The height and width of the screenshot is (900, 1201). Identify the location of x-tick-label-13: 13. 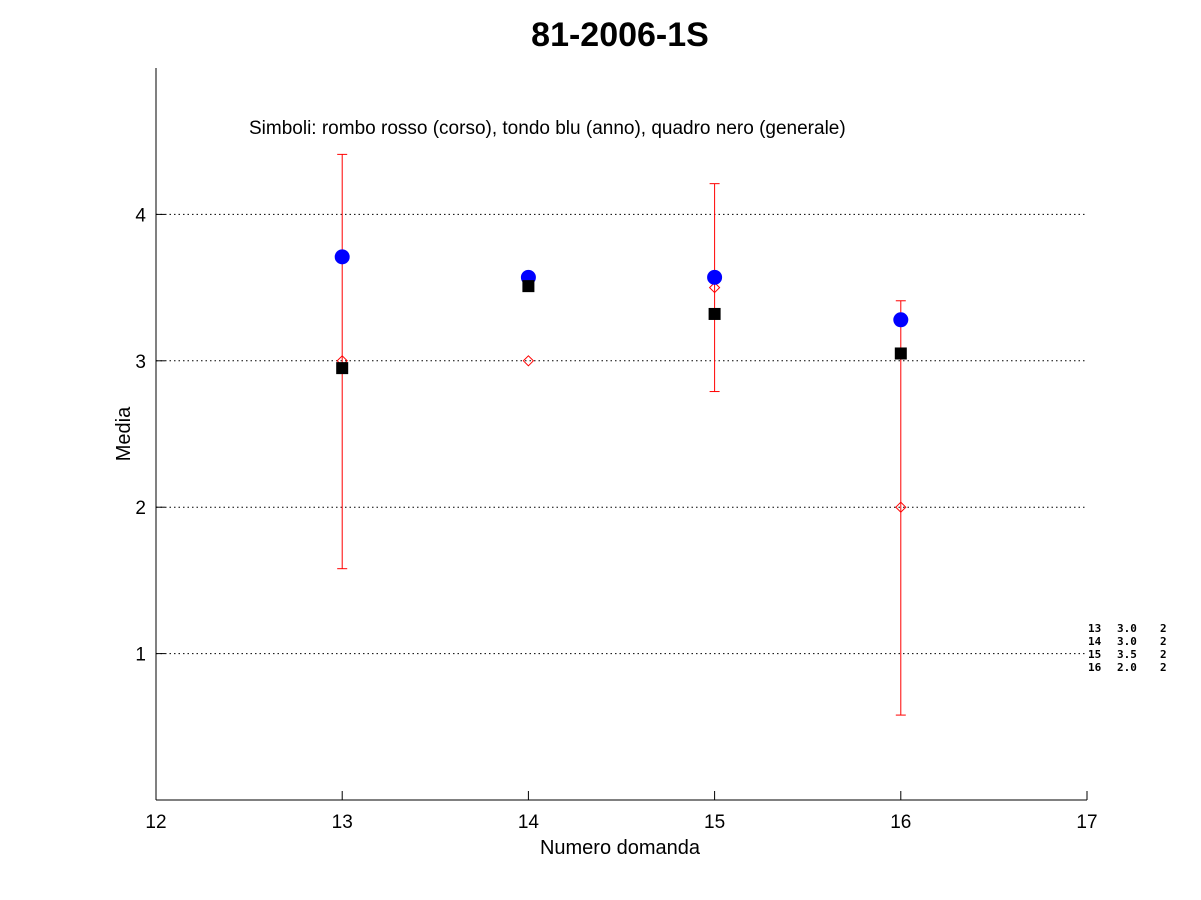
(342, 822).